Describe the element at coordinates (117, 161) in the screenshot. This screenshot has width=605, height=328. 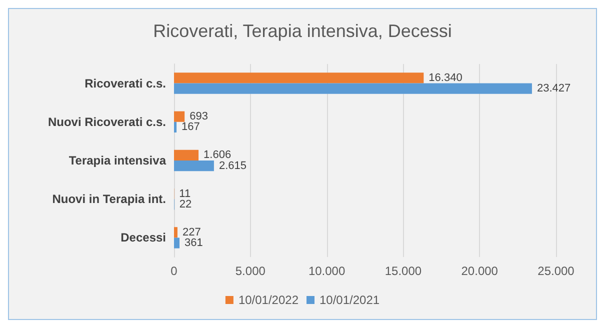
I see `y-tick-label: Terapia intensiva` at that location.